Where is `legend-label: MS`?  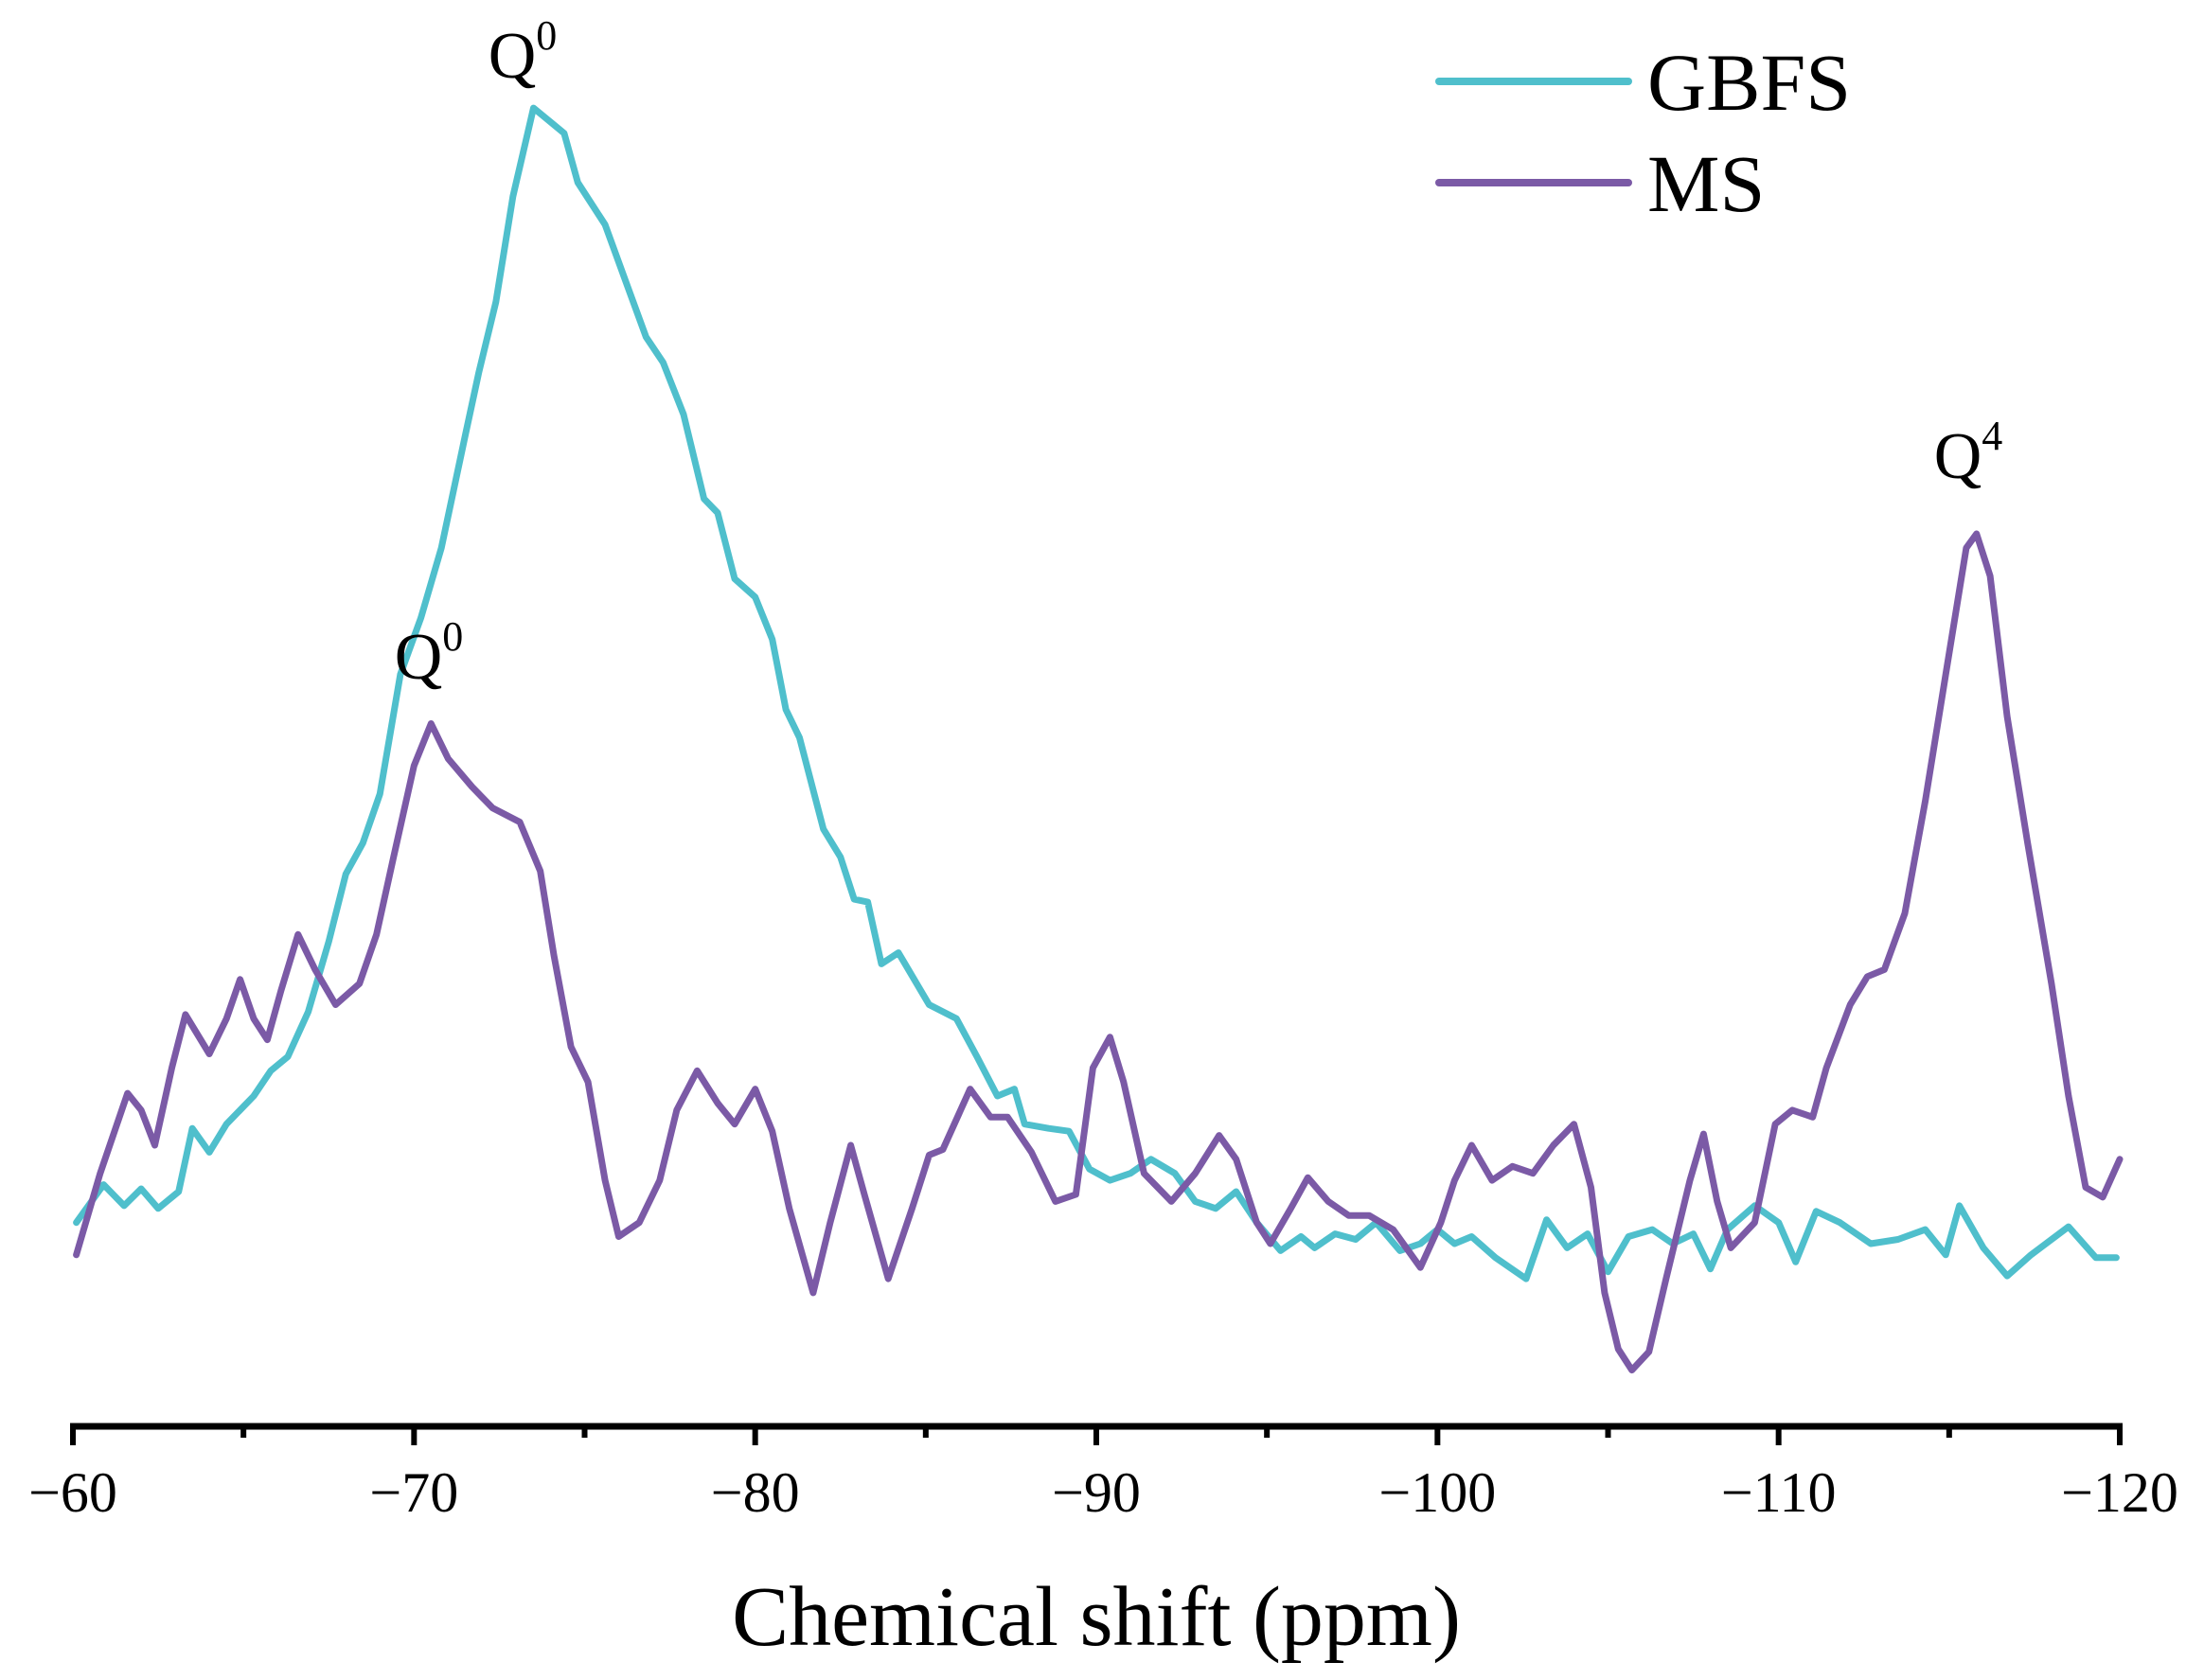 legend-label: MS is located at coordinates (1706, 183).